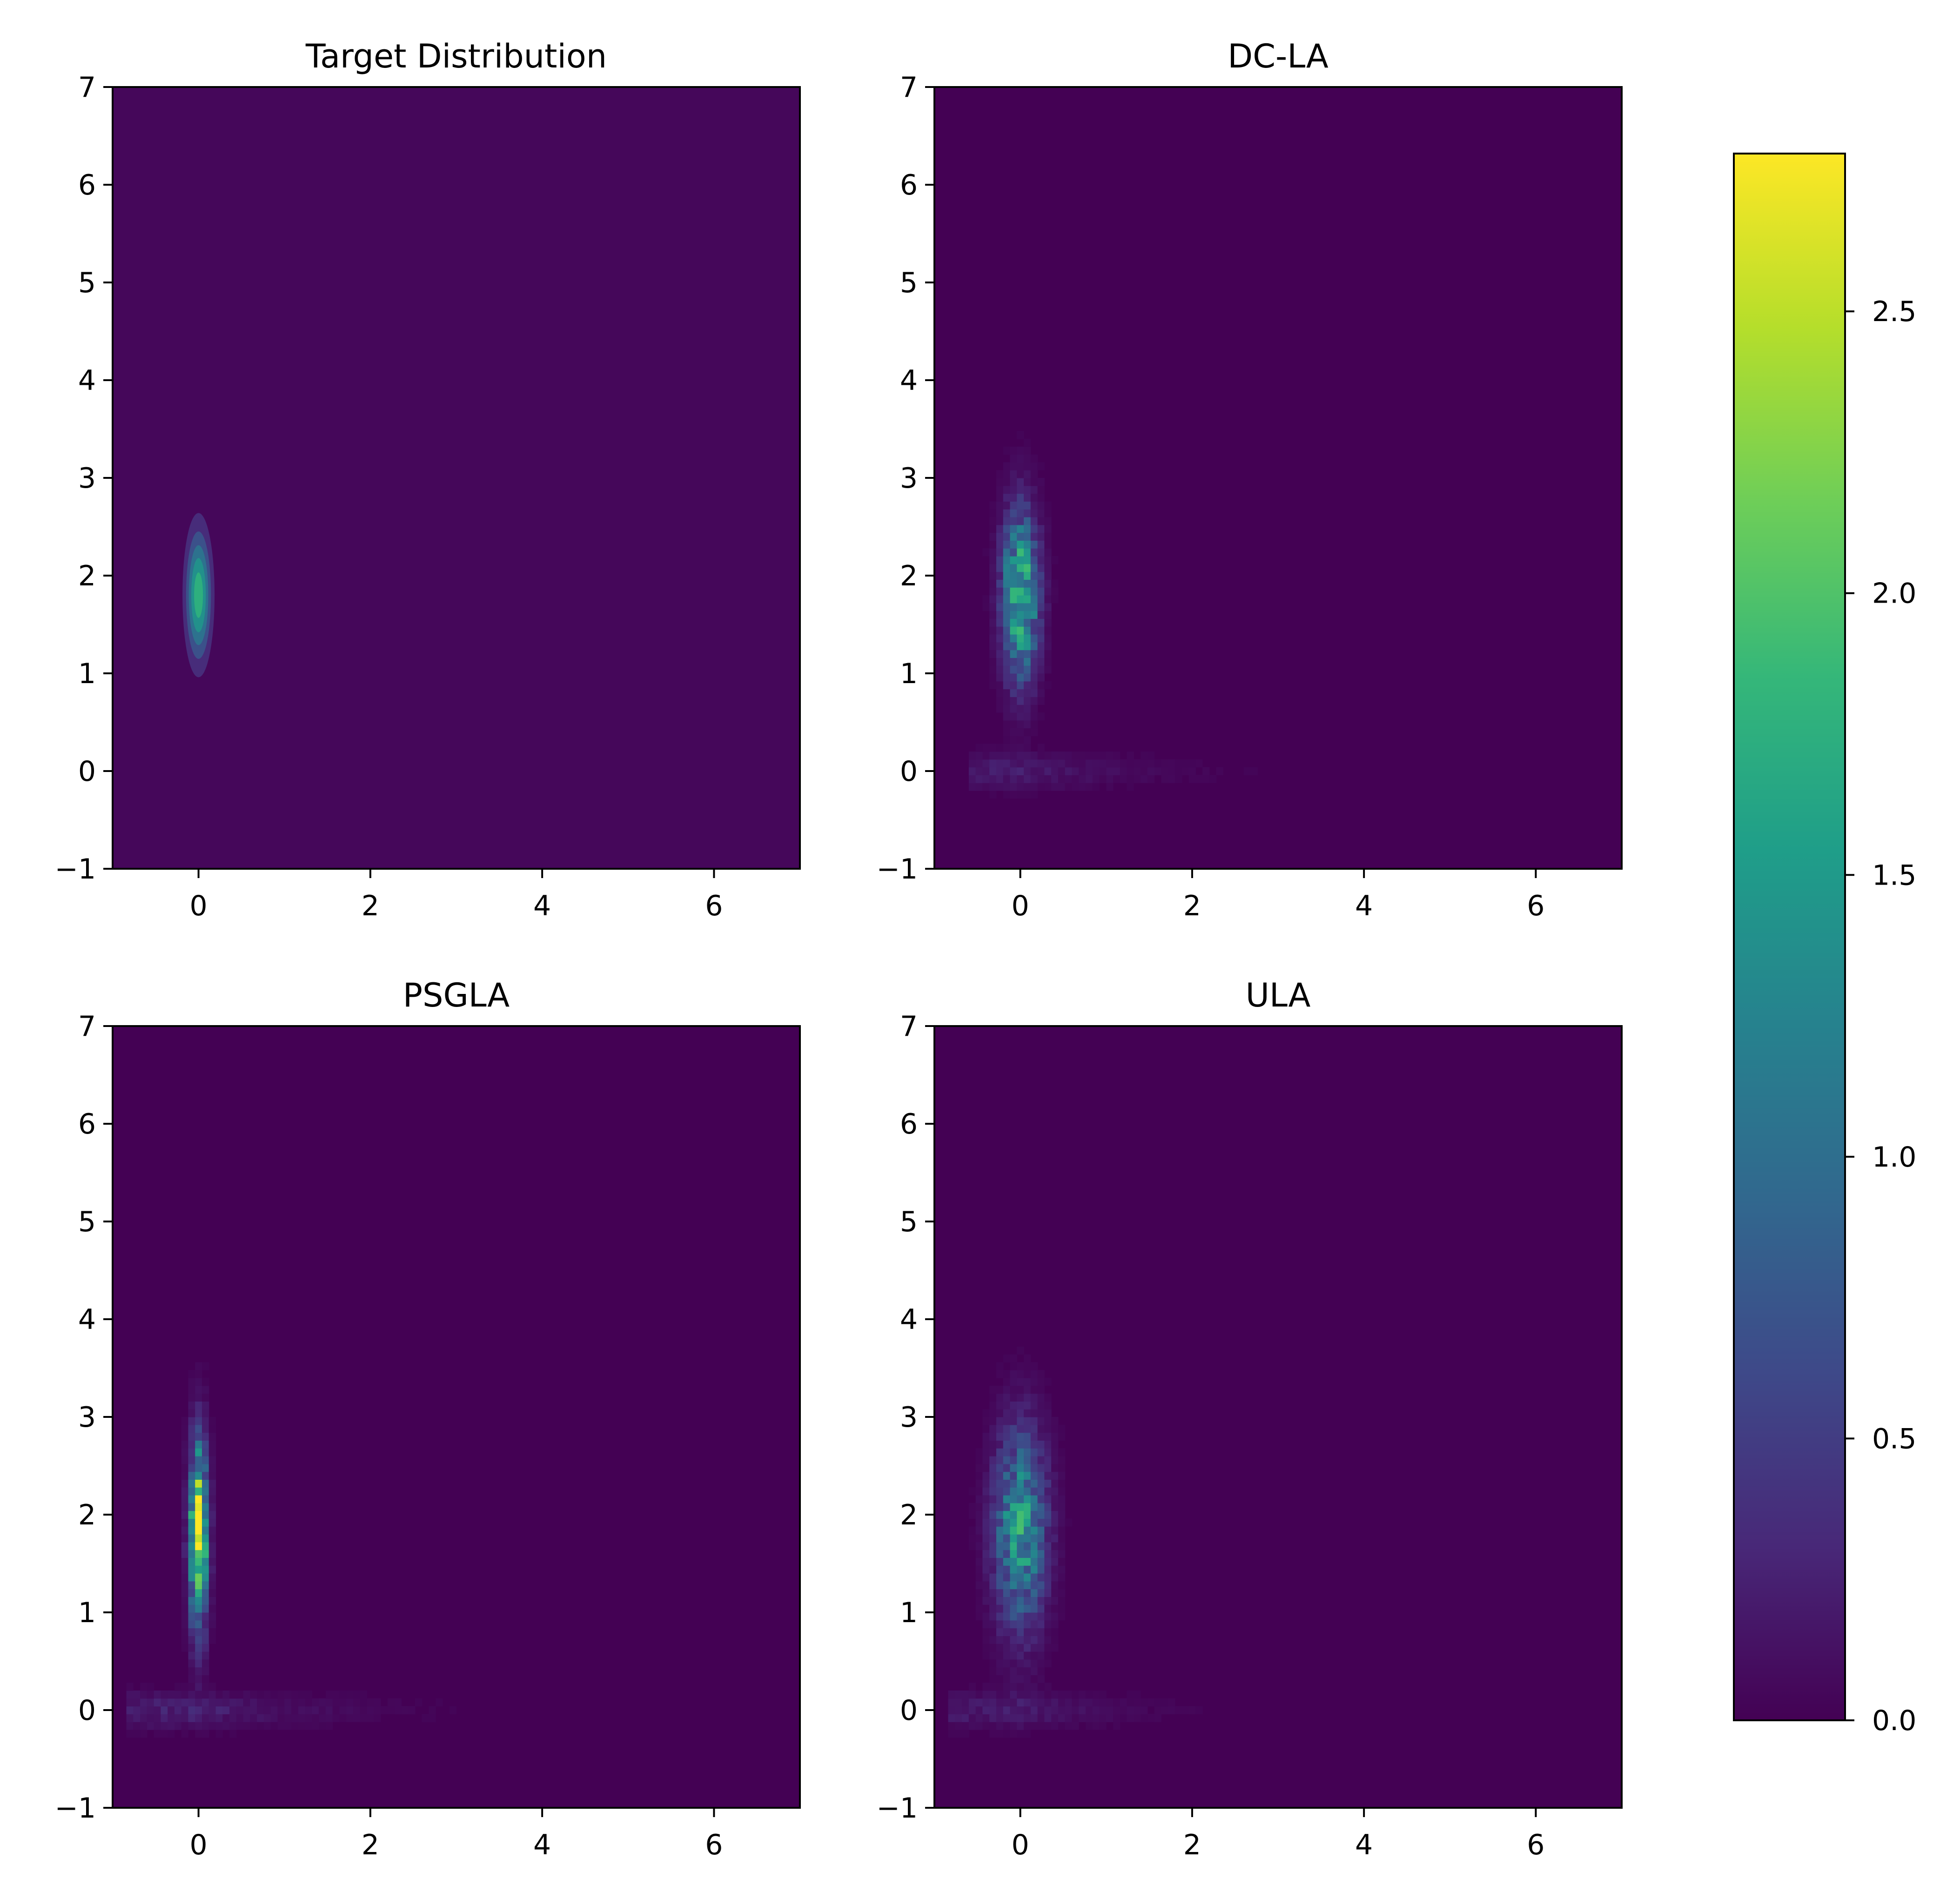 The image size is (1960, 1899). Describe the element at coordinates (909, 771) in the screenshot. I see `y-tick-label: 0` at that location.